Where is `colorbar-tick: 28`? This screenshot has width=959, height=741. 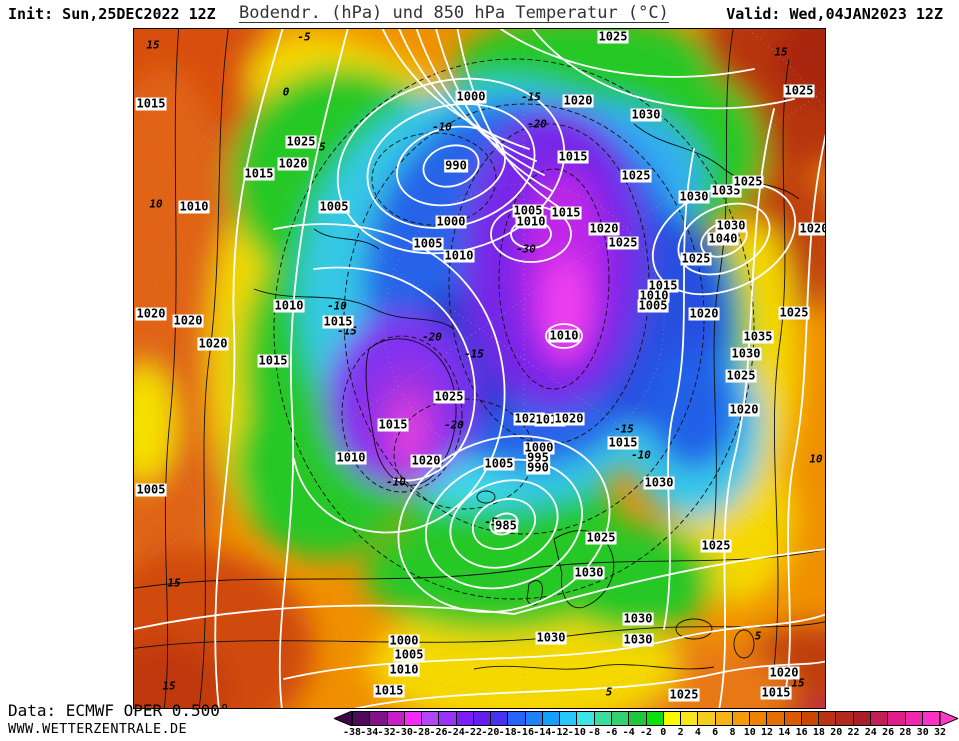 colorbar-tick: 28 is located at coordinates (905, 732).